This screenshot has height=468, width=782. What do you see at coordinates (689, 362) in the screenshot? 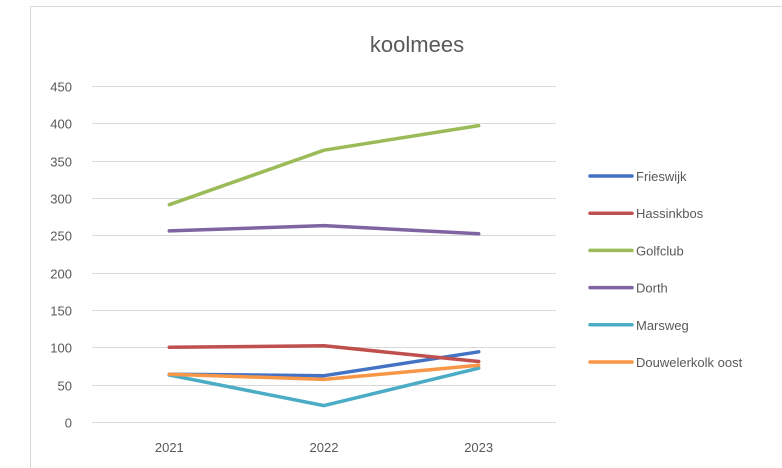
I see `legend-label-douwelerkolk-oost: Douwelerkolk oost` at bounding box center [689, 362].